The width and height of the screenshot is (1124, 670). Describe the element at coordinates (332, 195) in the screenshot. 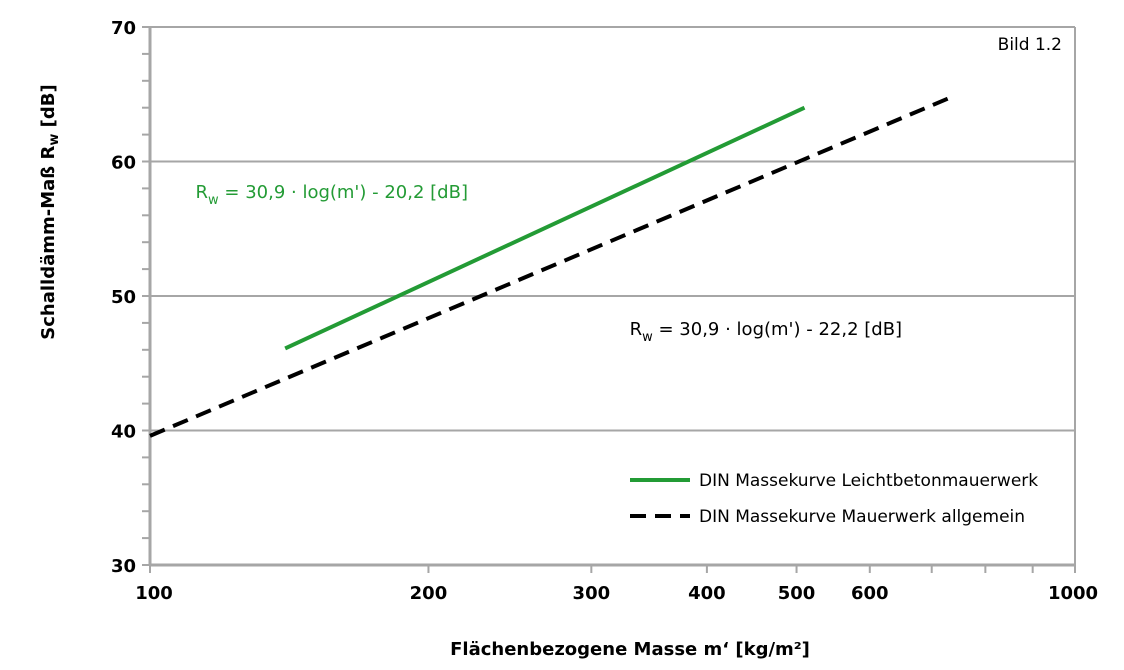

I see `series-annotation-0: Rw = 30,9 · log(m') - 20,2 [dB]` at that location.